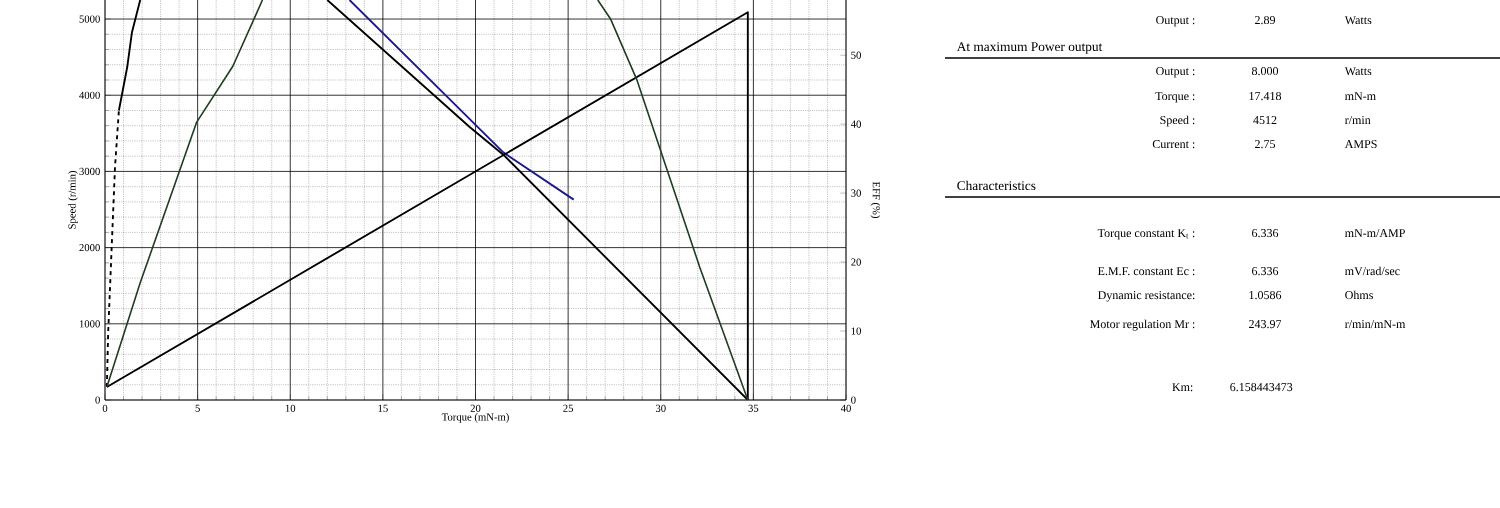  I want to click on text: AMPS, so click(1360, 144).